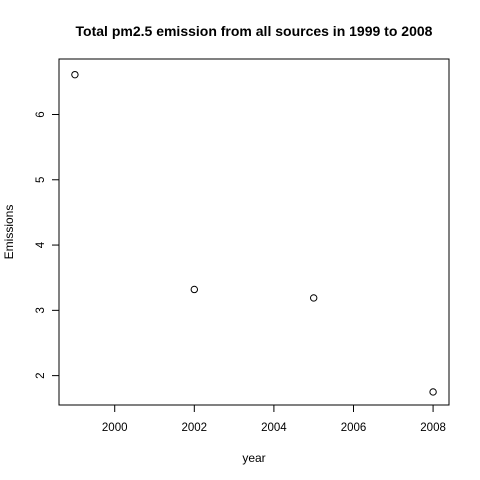  I want to click on x-tick-label: 2000, so click(115, 428).